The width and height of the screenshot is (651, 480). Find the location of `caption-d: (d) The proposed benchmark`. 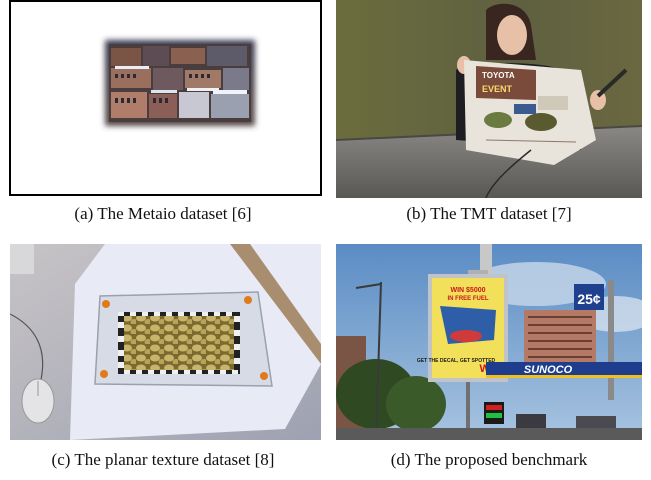

caption-d: (d) The proposed benchmark is located at coordinates (489, 459).